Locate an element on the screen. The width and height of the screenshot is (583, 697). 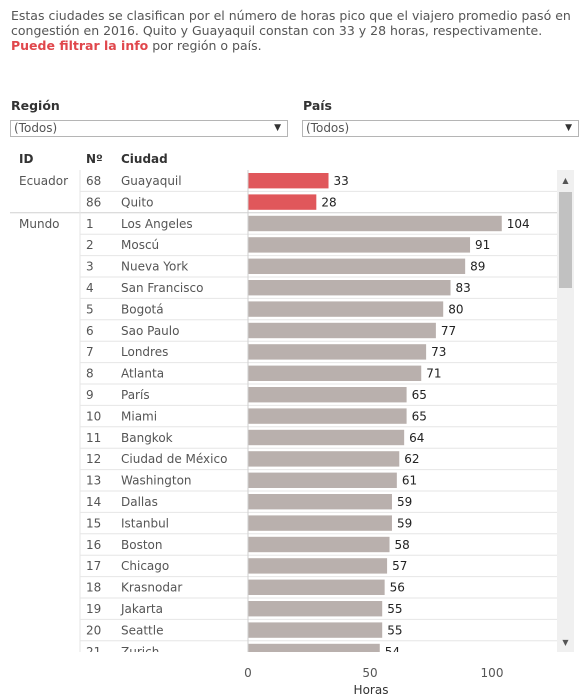
rank-number: 10 is located at coordinates (93, 416).